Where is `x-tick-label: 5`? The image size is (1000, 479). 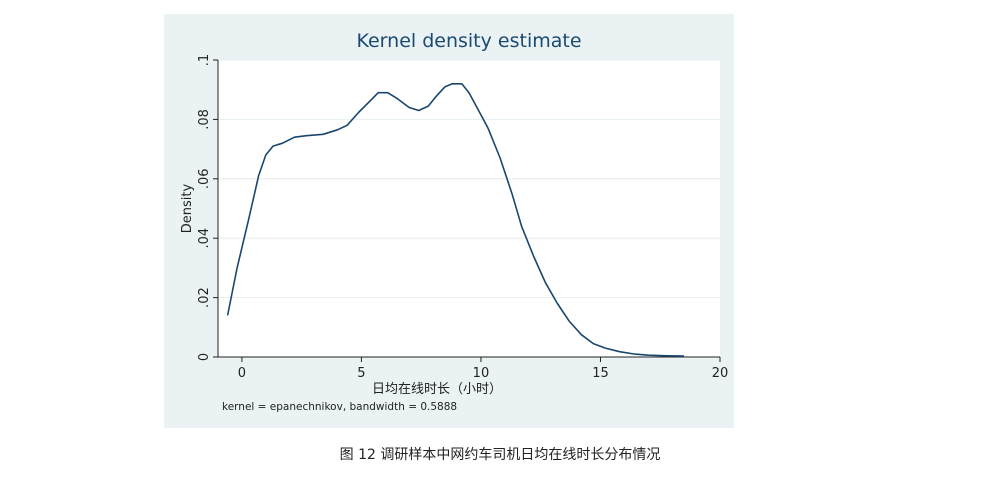
x-tick-label: 5 is located at coordinates (361, 373).